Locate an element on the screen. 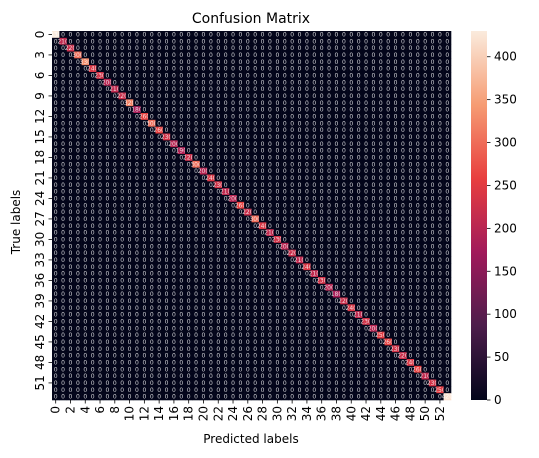 Image resolution: width=539 pixels, height=458 pixels. cell-value: 180 is located at coordinates (137, 110).